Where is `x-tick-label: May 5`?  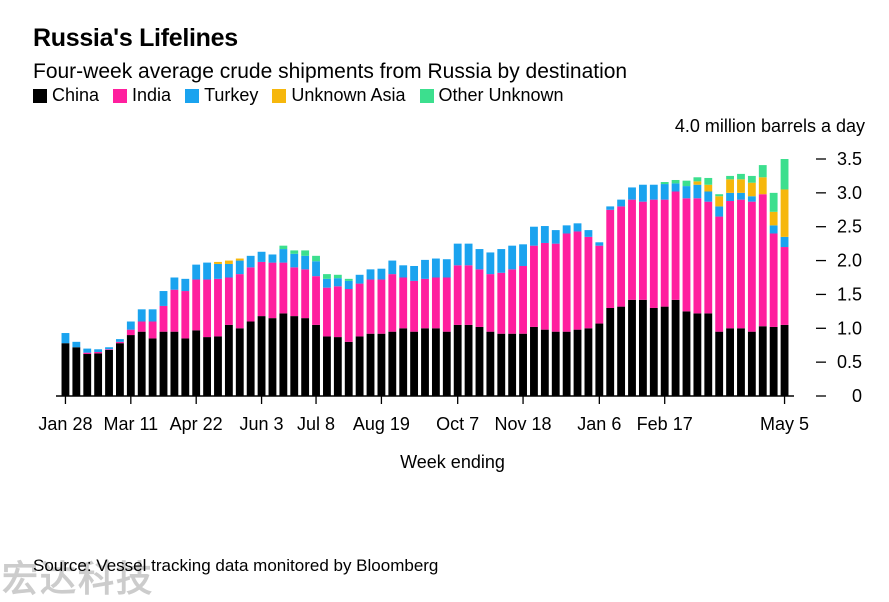 x-tick-label: May 5 is located at coordinates (784, 424).